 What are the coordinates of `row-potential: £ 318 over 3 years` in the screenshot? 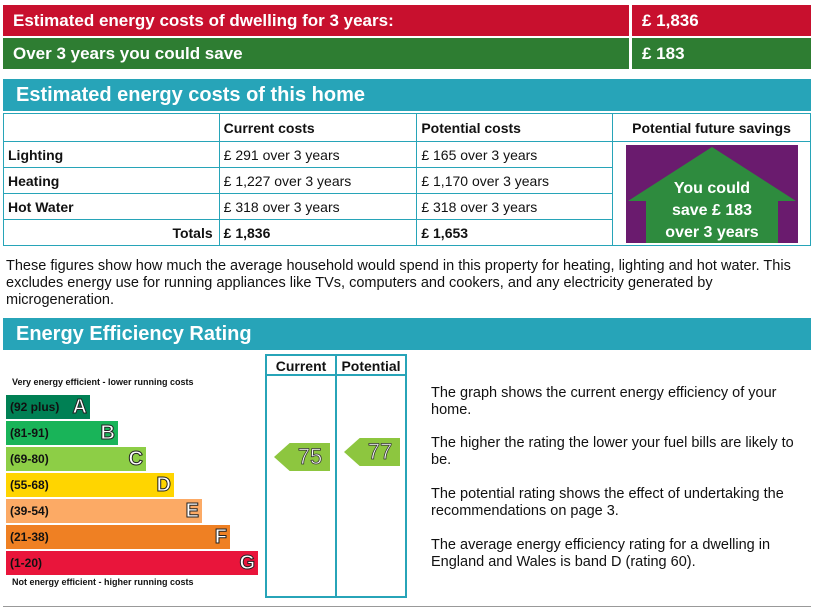 It's located at (515, 206).